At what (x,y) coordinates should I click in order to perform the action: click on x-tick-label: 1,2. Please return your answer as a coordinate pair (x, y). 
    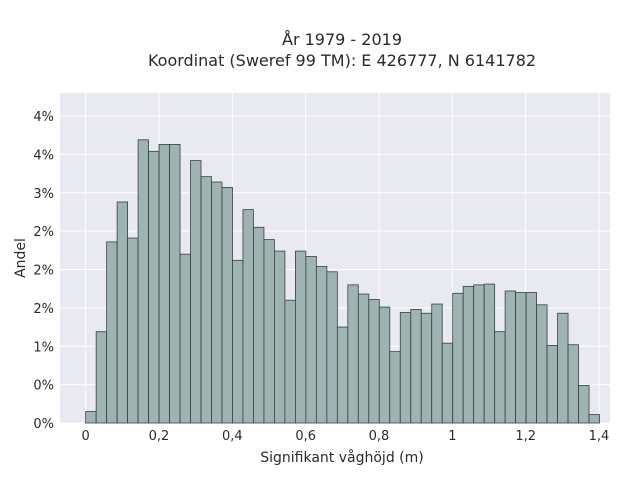
    Looking at the image, I should click on (525, 436).